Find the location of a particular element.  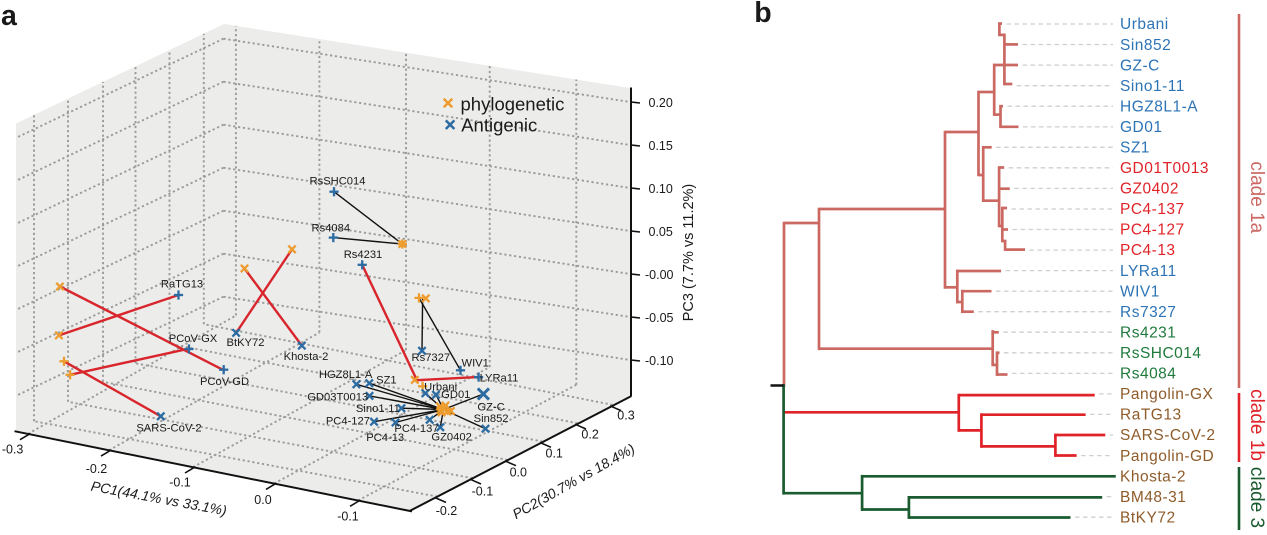

svg-text: a is located at coordinates (9, 16).